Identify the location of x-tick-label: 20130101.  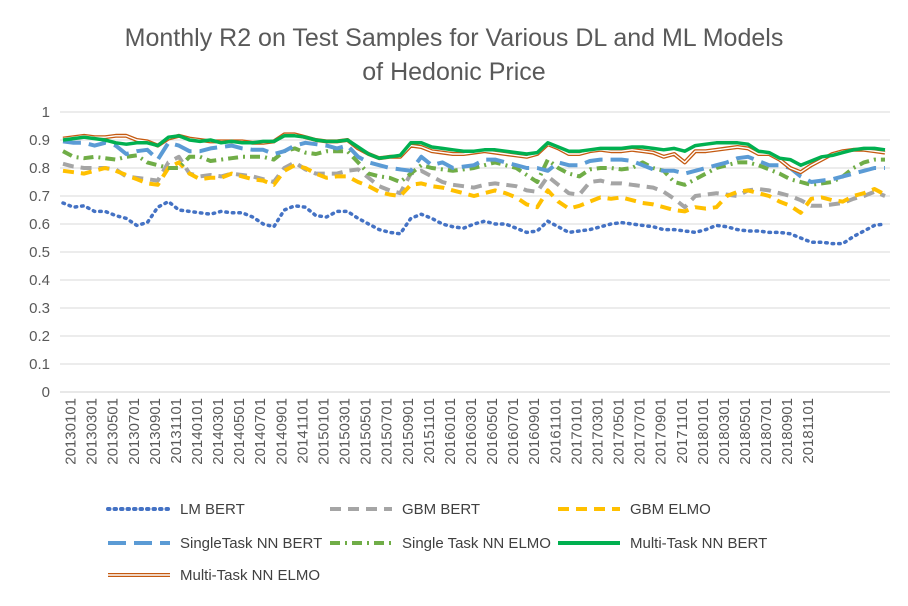
(71, 431).